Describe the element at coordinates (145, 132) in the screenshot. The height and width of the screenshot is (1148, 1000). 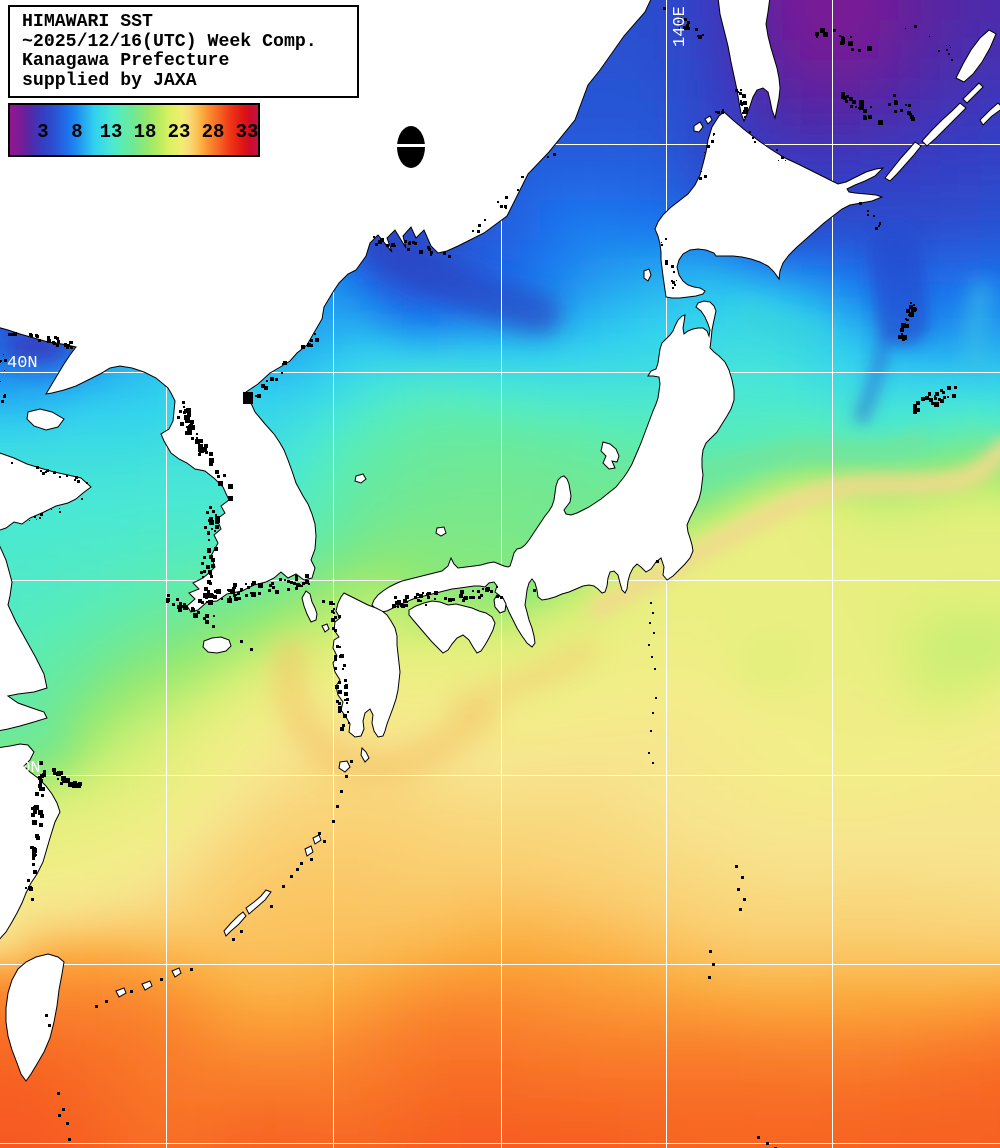
I see `svg-text: 18` at that location.